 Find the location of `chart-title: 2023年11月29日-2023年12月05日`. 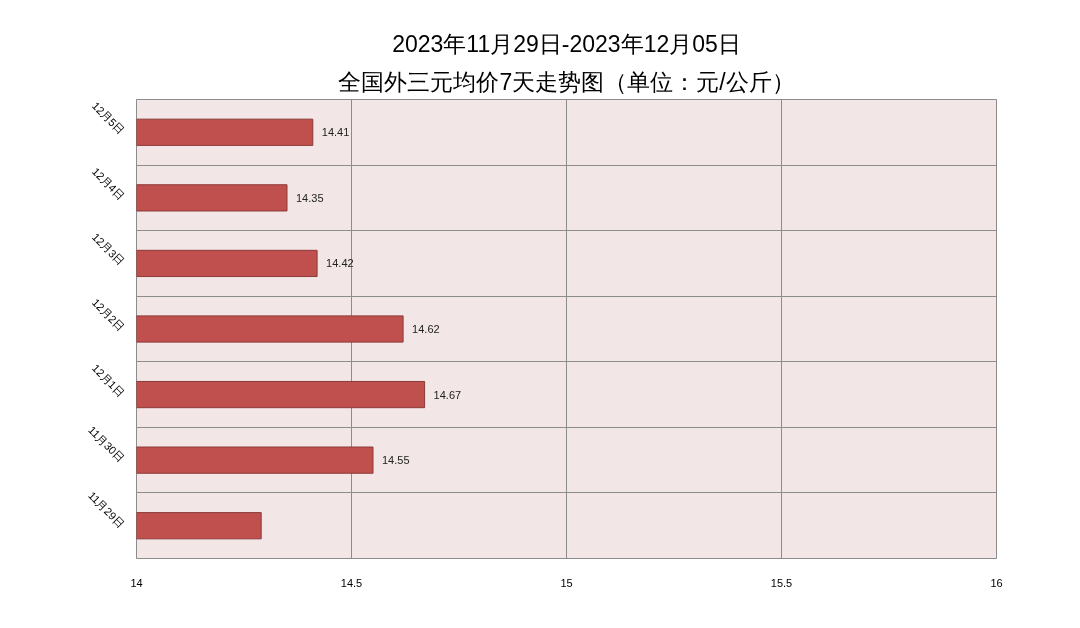

chart-title: 2023年11月29日-2023年12月05日 is located at coordinates (566, 43).